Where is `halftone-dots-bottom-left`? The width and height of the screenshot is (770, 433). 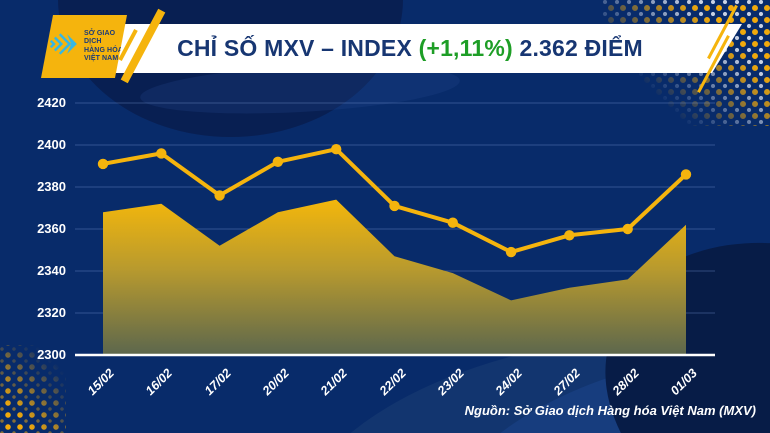 halftone-dots-bottom-left is located at coordinates (33, 389).